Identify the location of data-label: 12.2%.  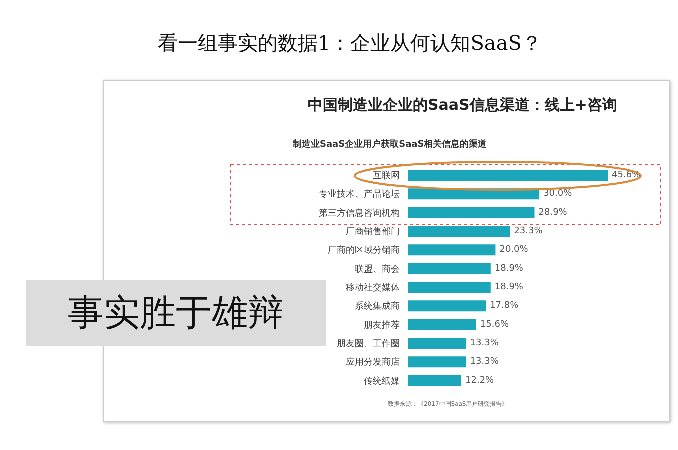
(480, 381).